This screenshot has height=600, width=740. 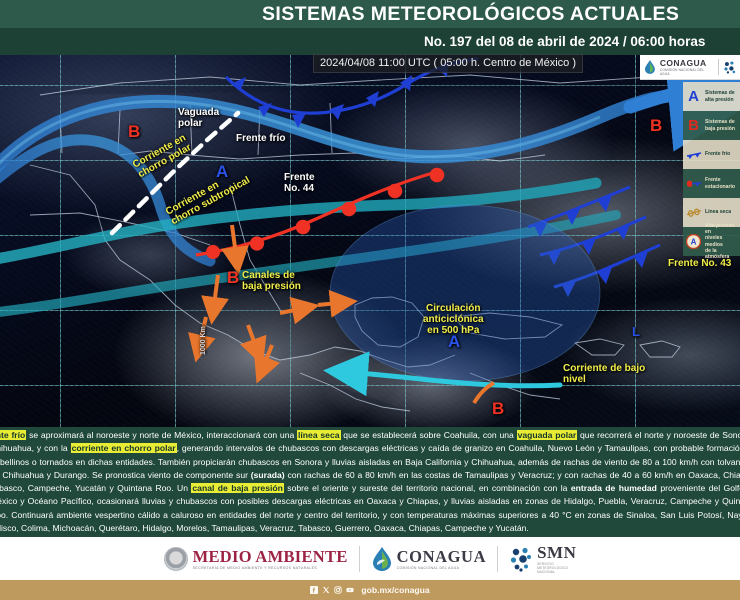 What do you see at coordinates (199, 118) in the screenshot?
I see `map-label-vaguada-polar: Vaguada polar` at bounding box center [199, 118].